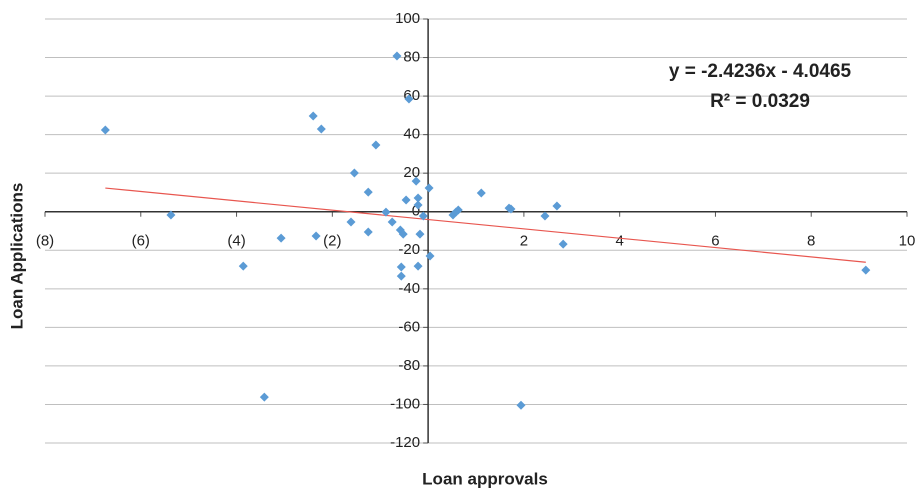 This screenshot has width=921, height=494. Describe the element at coordinates (411, 57) in the screenshot. I see `y-tick-label: 80` at that location.